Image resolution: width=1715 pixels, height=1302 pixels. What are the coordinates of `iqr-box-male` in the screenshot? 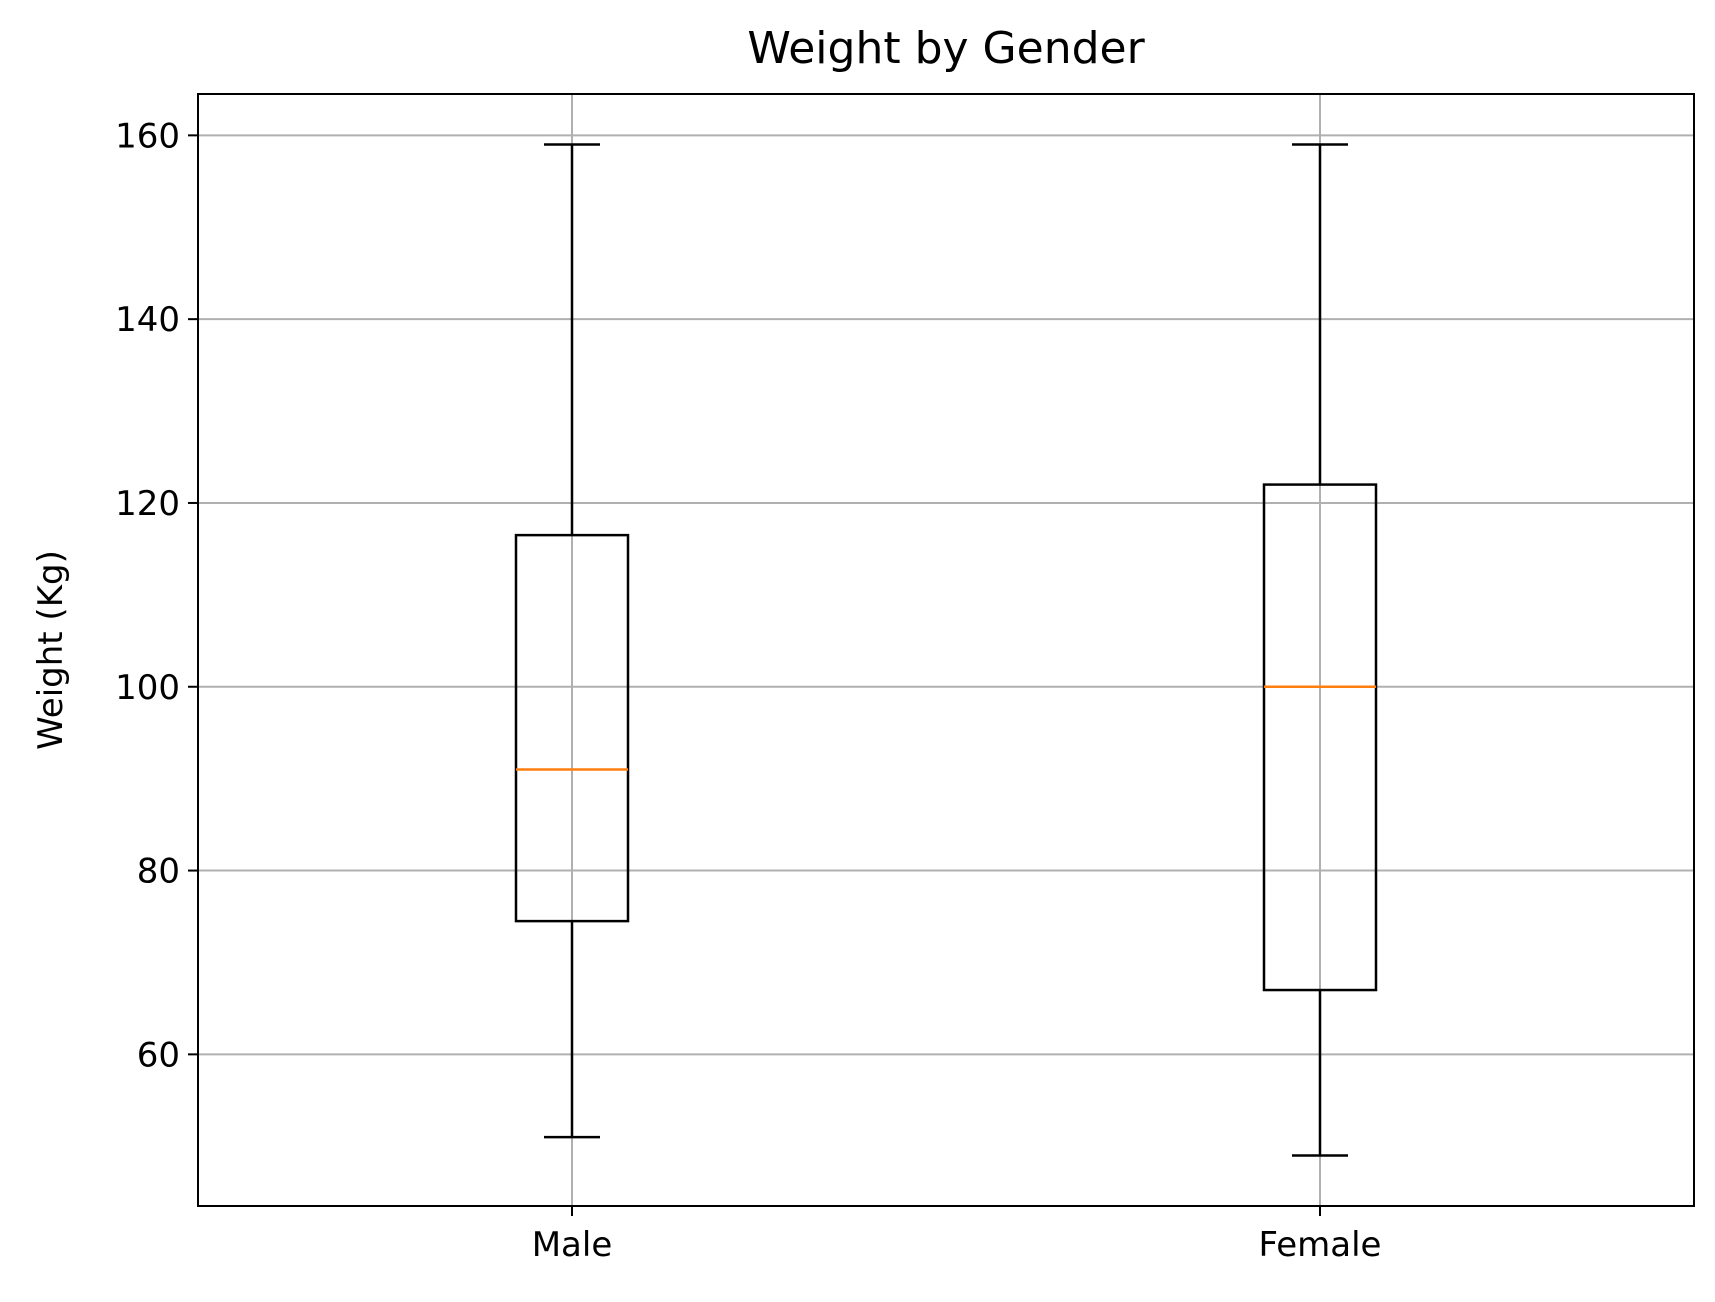 It's located at (572, 728).